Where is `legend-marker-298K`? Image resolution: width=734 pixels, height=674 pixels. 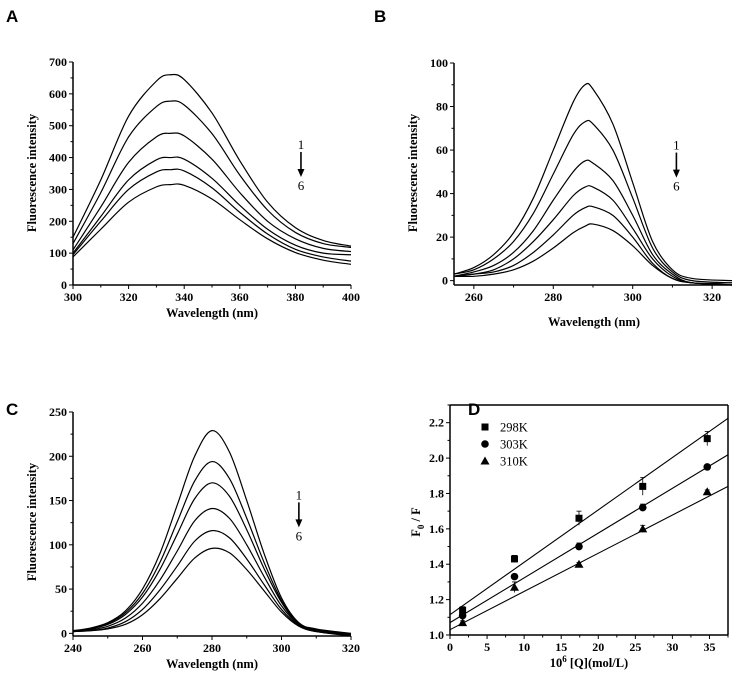 legend-marker-298K is located at coordinates (485, 427).